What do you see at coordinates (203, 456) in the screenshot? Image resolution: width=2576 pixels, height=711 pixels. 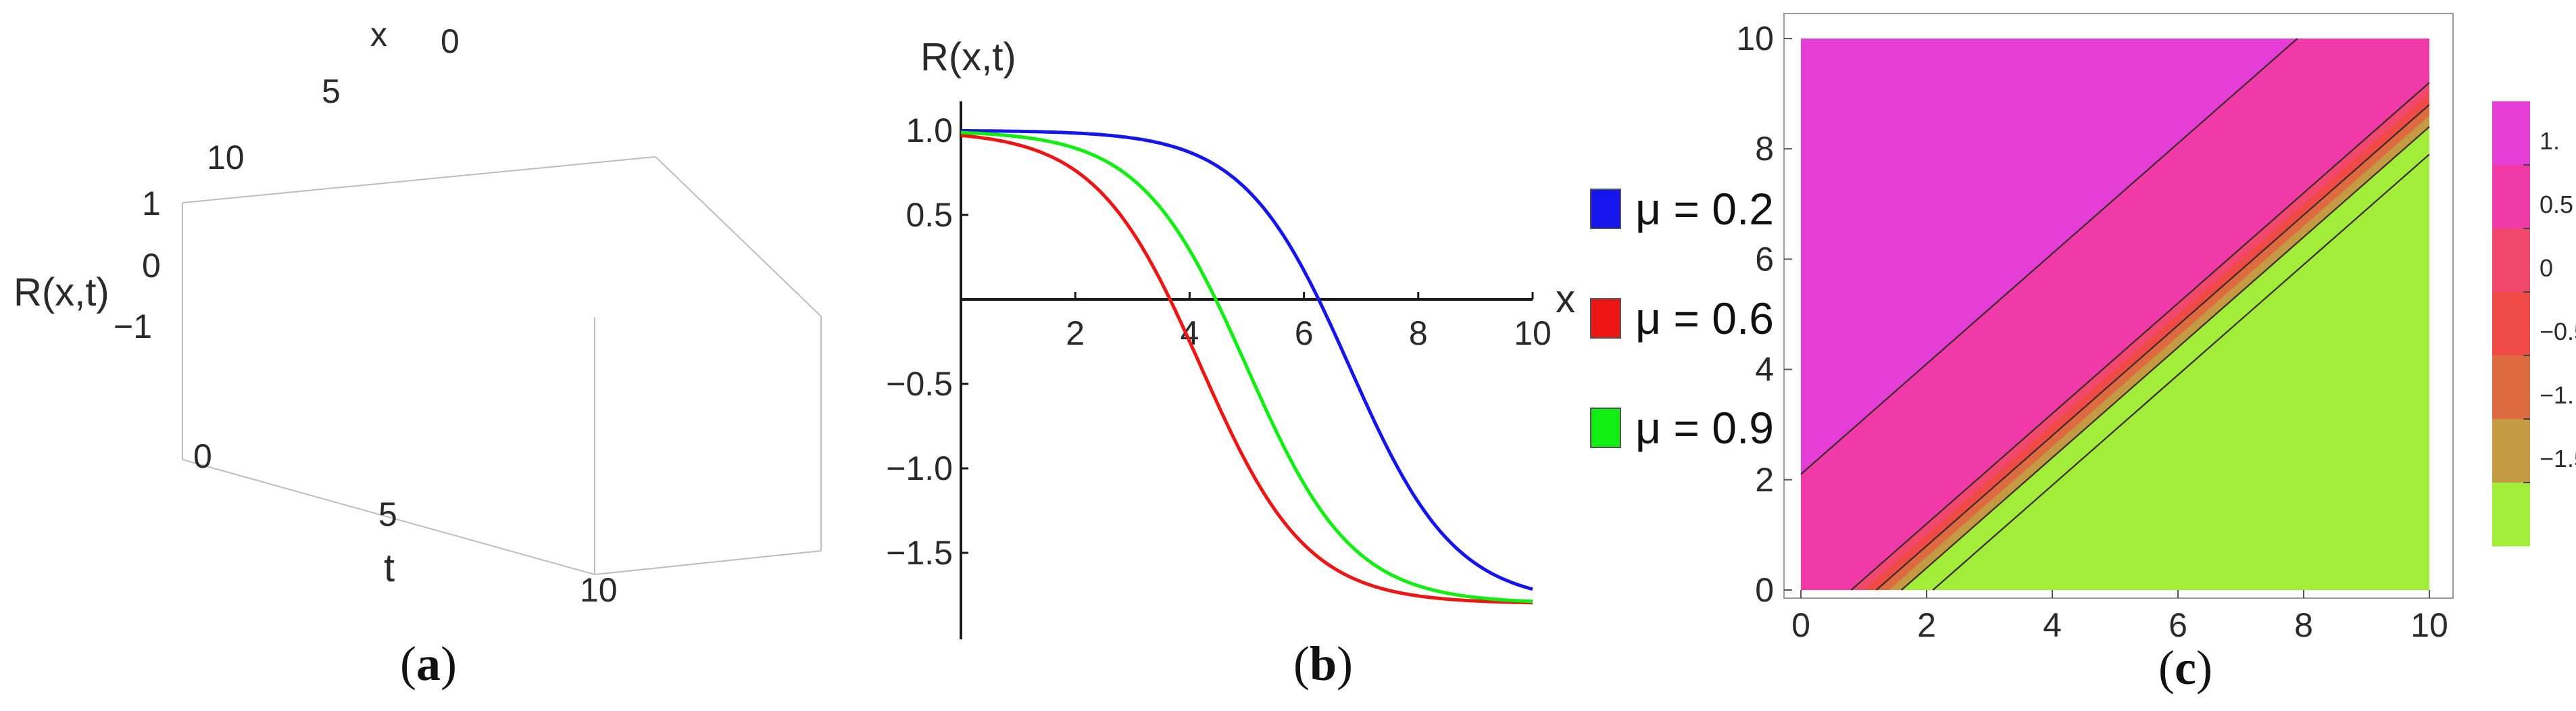 I see `panel-a-t-tick-0: 0` at bounding box center [203, 456].